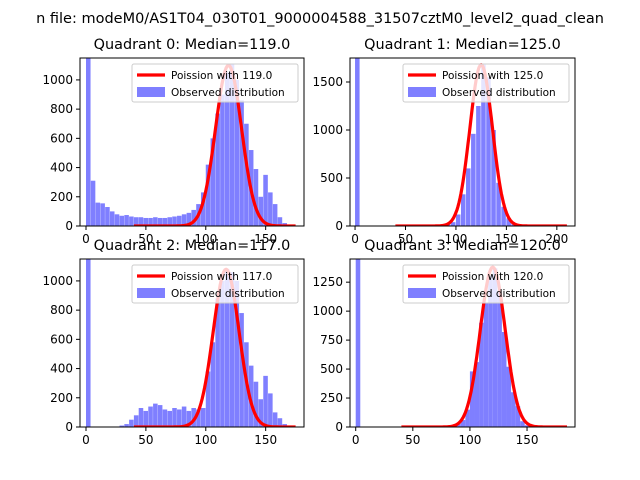 Image resolution: width=640 pixels, height=480 pixels. I want to click on legend-fit-label: Poission with 125.0, so click(492, 76).